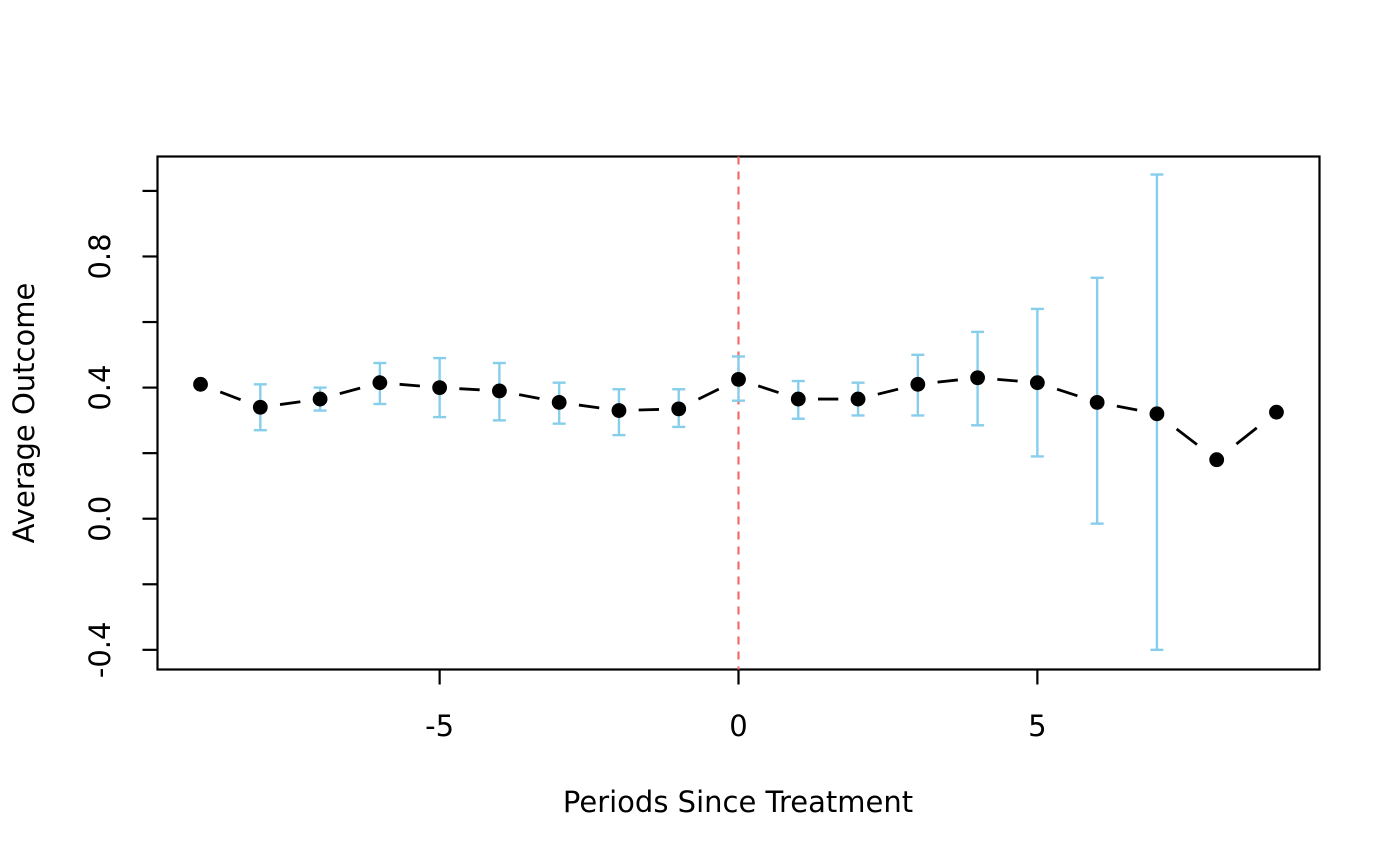  Describe the element at coordinates (738, 802) in the screenshot. I see `x-axis-title: Periods Since Treatment` at that location.